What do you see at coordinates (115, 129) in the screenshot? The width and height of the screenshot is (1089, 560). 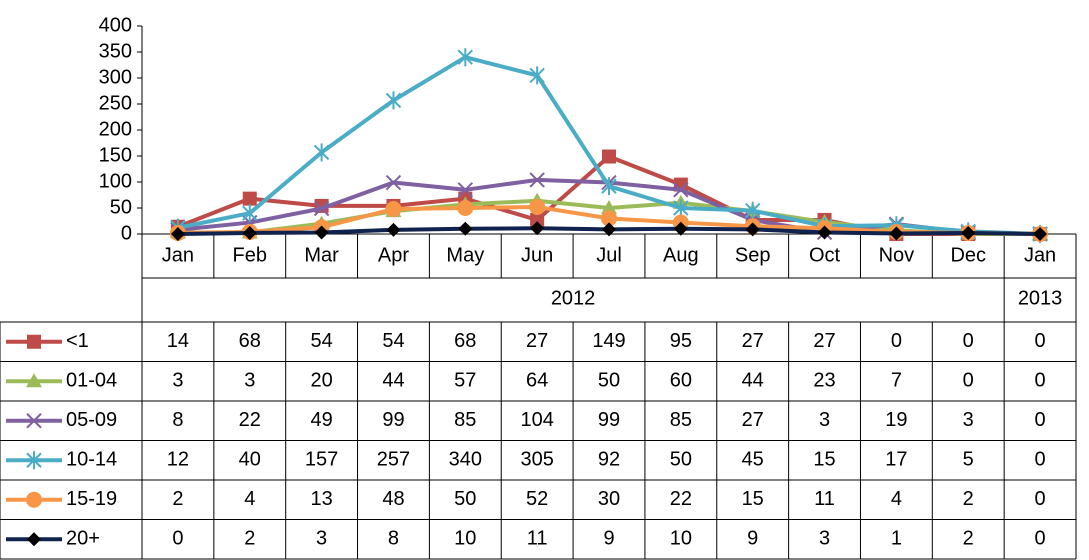 I see `y-tick-label: 200` at bounding box center [115, 129].